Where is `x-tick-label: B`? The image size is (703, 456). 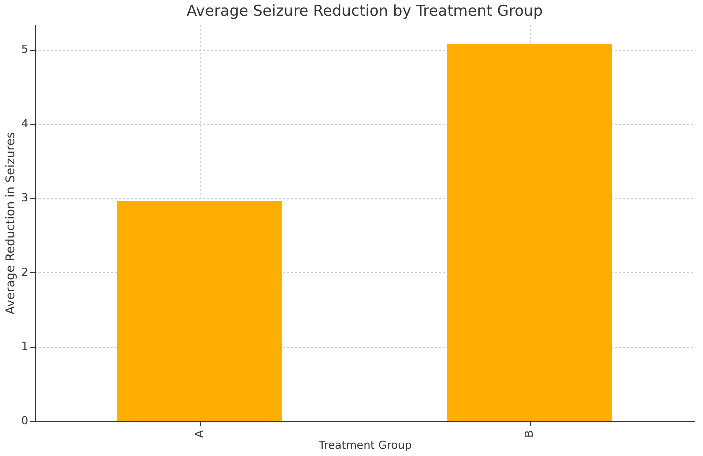
x-tick-label: B is located at coordinates (529, 434).